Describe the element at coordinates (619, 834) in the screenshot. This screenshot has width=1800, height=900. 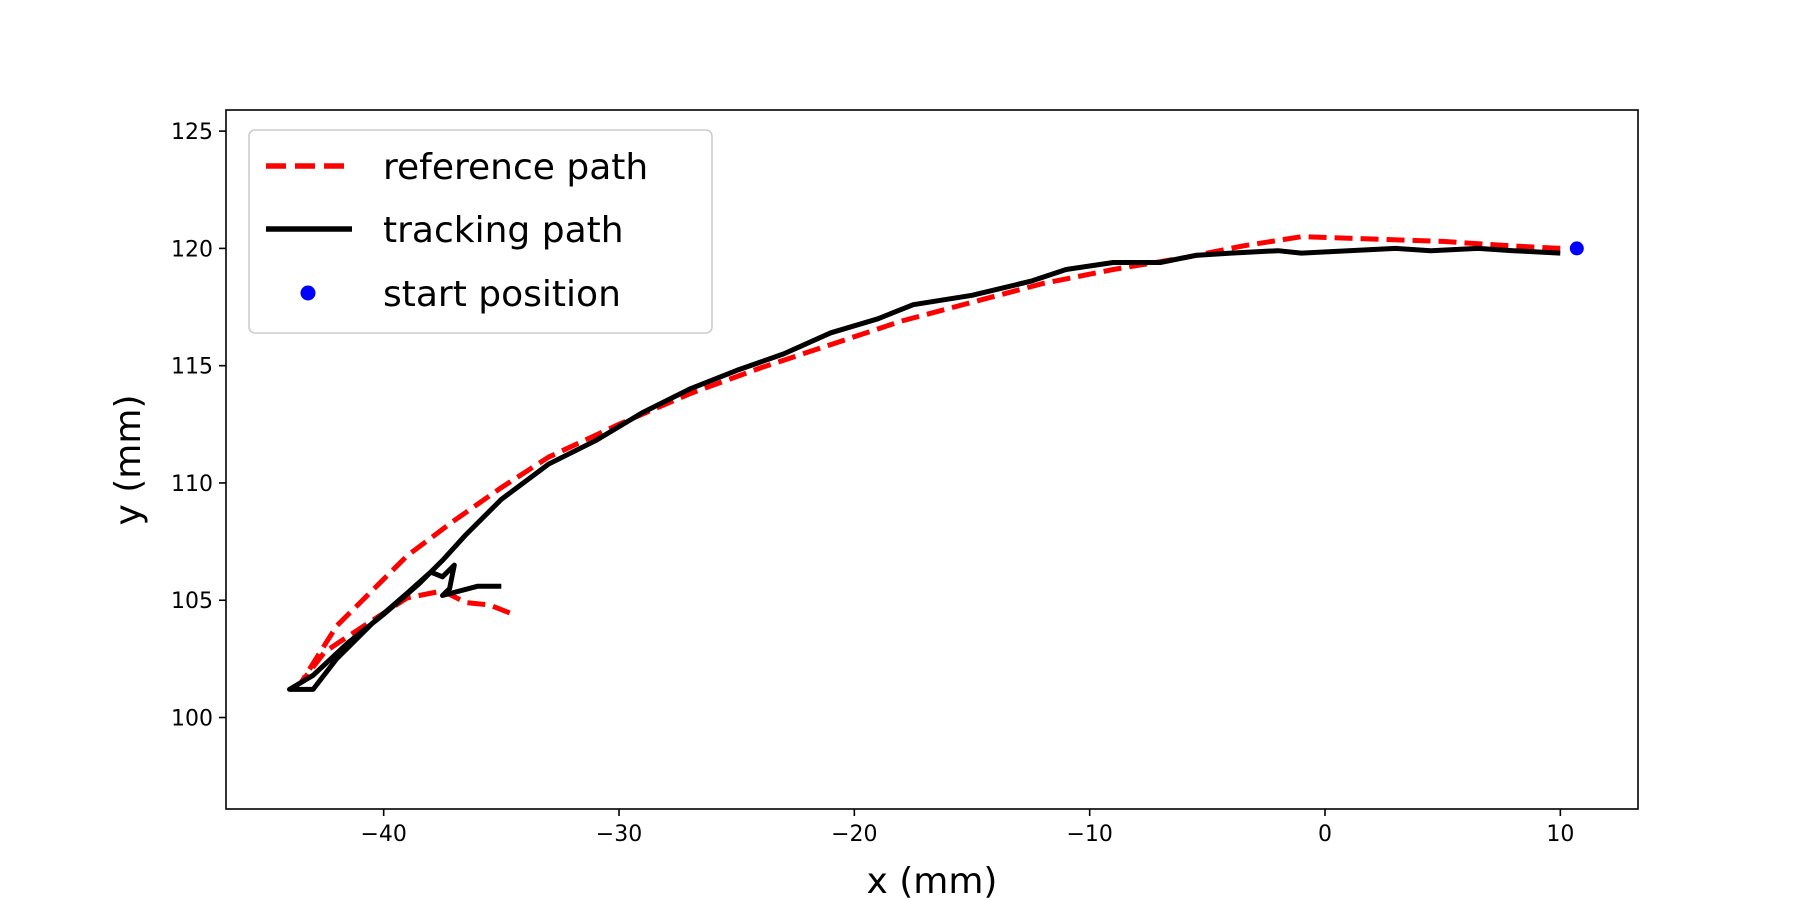
I see `x-tick-label: −30` at that location.